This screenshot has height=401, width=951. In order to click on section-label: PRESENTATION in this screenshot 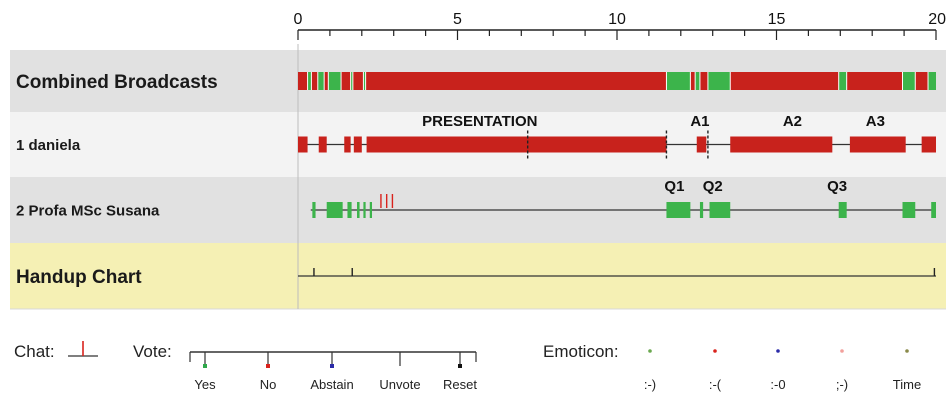, I will do `click(479, 121)`.